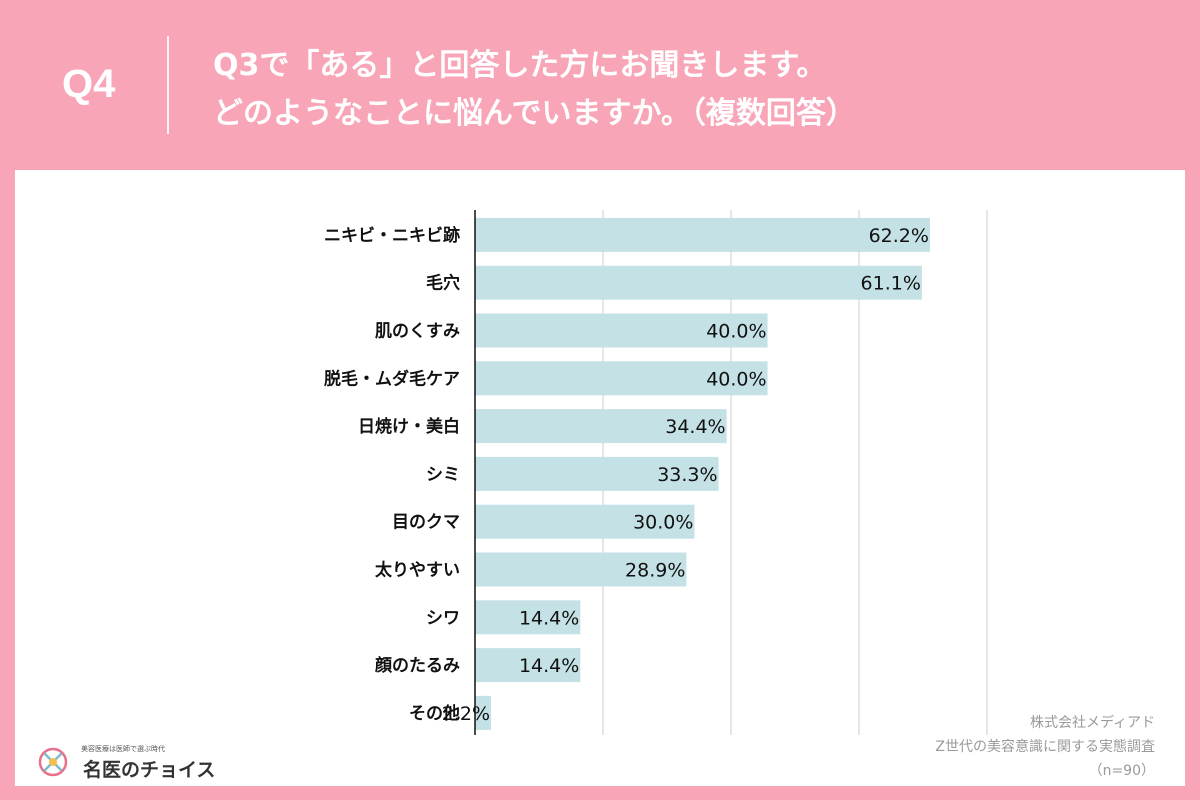 This screenshot has width=1200, height=800. What do you see at coordinates (392, 378) in the screenshot?
I see `category-label: 脱毛・ムダ毛ケア` at bounding box center [392, 378].